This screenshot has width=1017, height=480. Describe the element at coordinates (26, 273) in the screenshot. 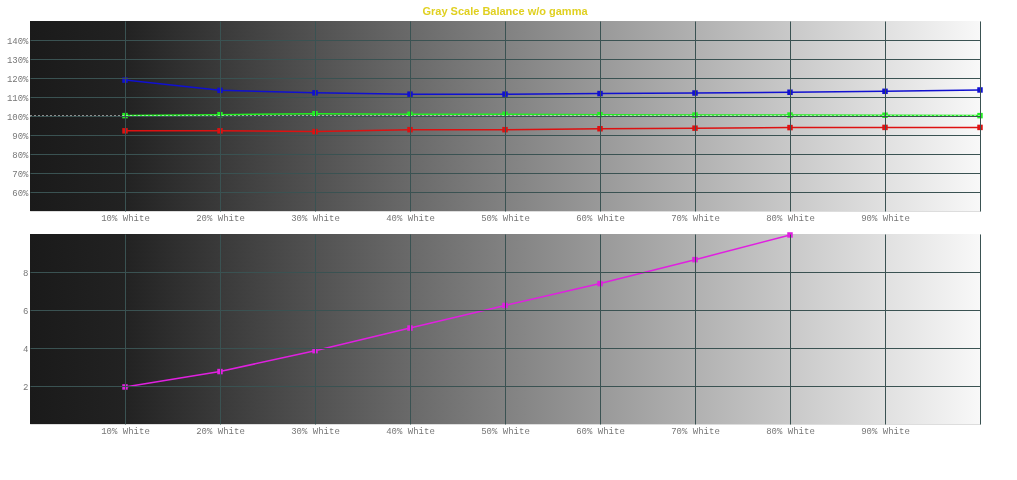

I see `y-tick-label: 8` at that location.